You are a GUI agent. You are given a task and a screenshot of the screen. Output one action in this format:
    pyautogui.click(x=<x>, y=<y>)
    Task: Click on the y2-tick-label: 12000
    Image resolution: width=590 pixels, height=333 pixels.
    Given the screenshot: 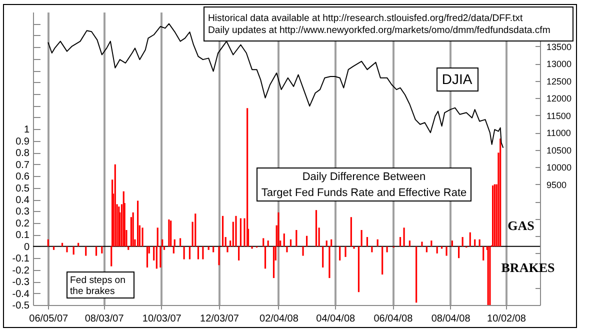 What is the action you would take?
    pyautogui.click(x=559, y=99)
    